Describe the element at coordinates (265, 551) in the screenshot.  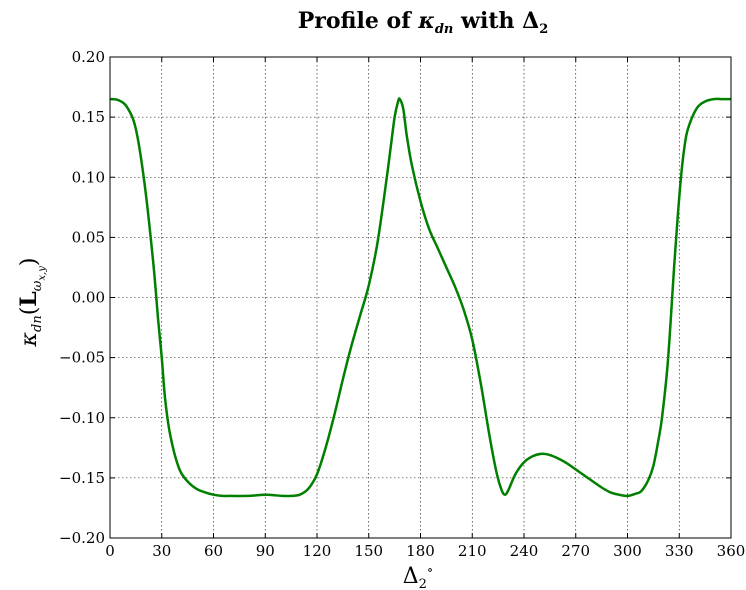
I see `x-tick-label: 90` at that location.